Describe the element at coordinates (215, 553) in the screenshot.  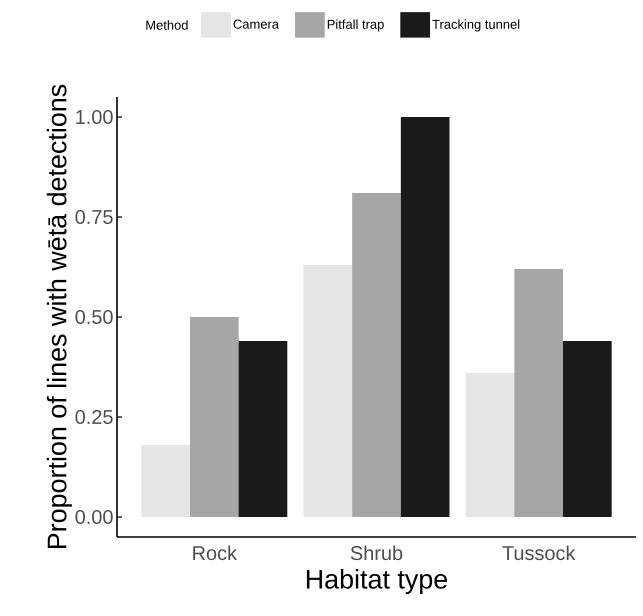
I see `x-tick-label: Rock` at that location.